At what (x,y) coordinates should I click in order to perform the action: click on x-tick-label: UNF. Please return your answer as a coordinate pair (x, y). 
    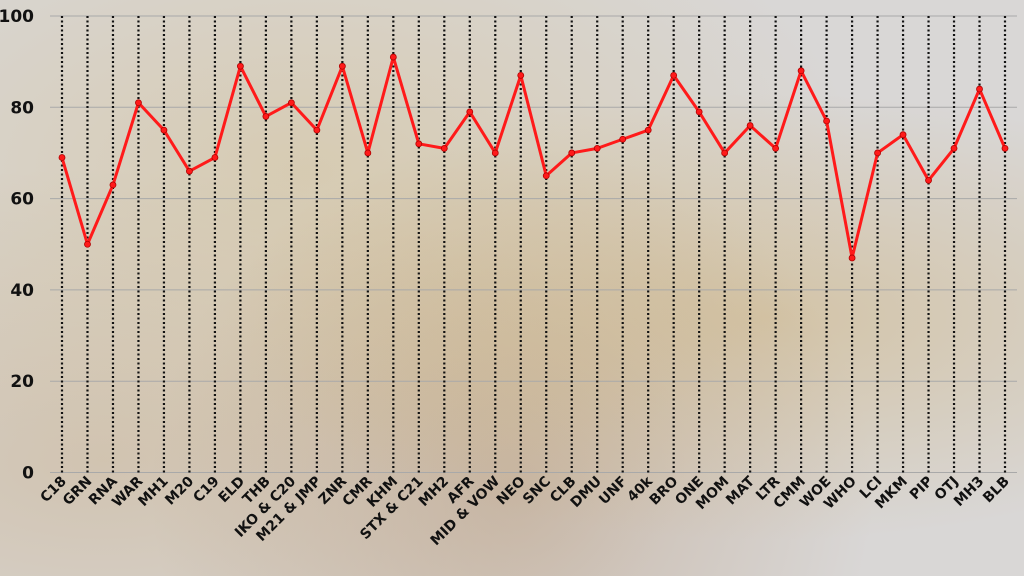
    Looking at the image, I should click on (613, 491).